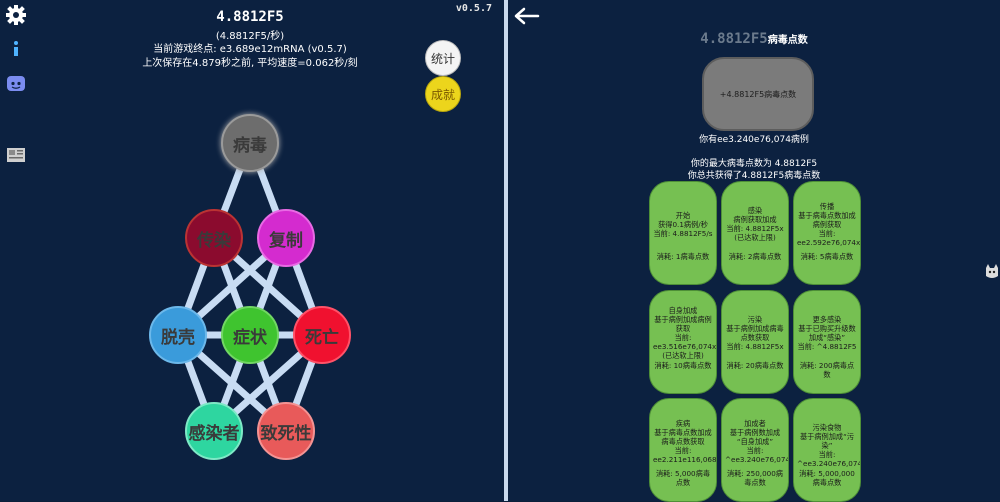  I want to click on layer-unit: 病毒点数, so click(787, 40).